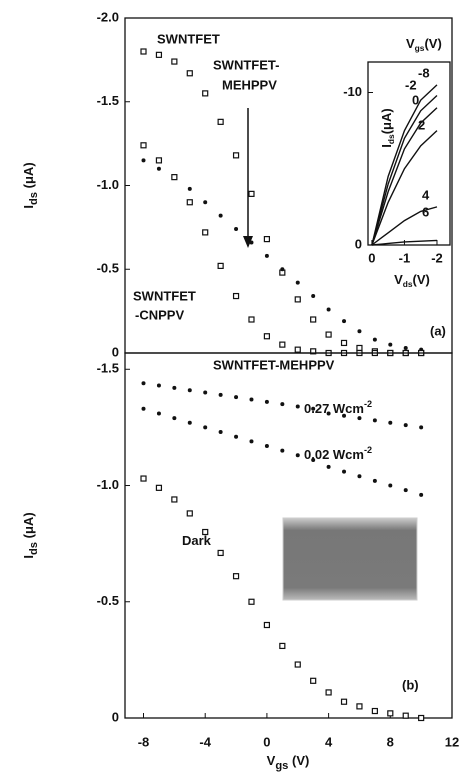 Image resolution: width=462 pixels, height=781 pixels. Describe the element at coordinates (108, 368) in the screenshot. I see `y-tick-label: -1.5` at that location.